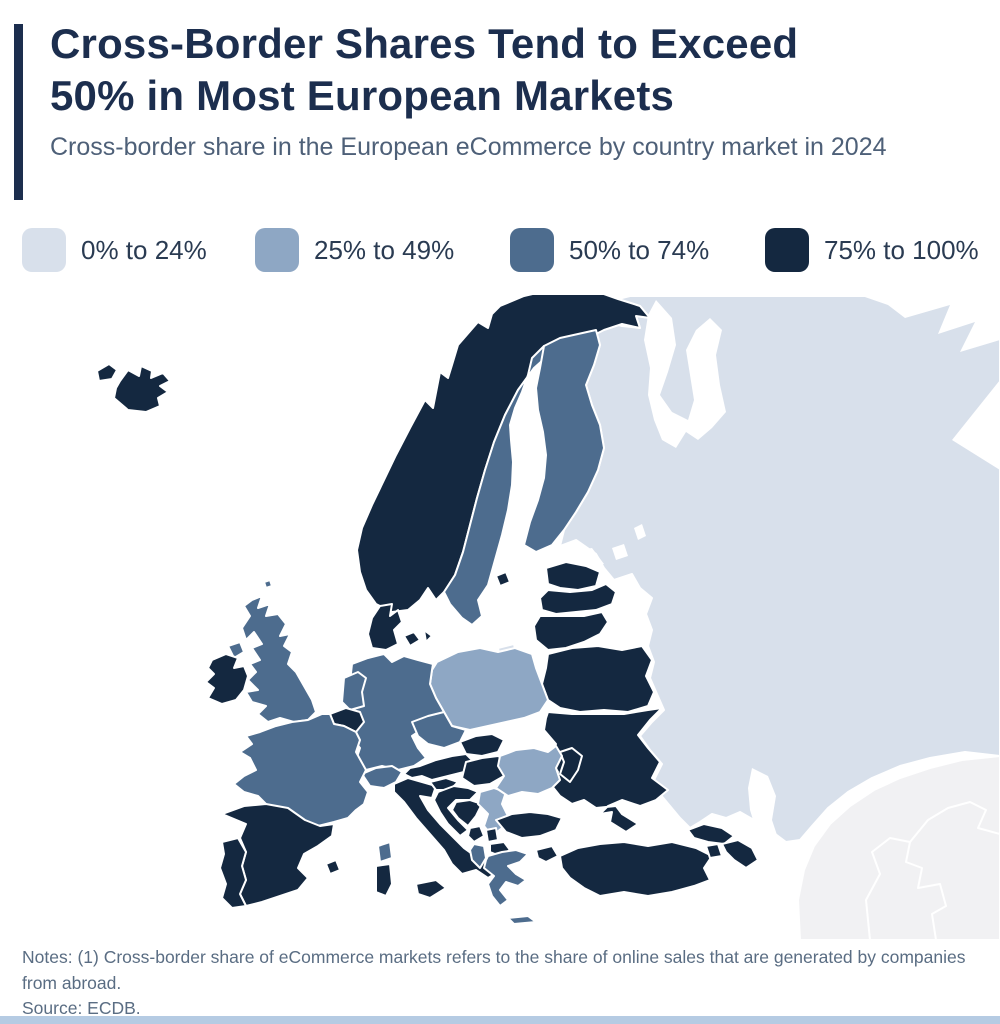 This screenshot has height=1024, width=1000. Describe the element at coordinates (620, 552) in the screenshot. I see `lake-ladoga` at that location.